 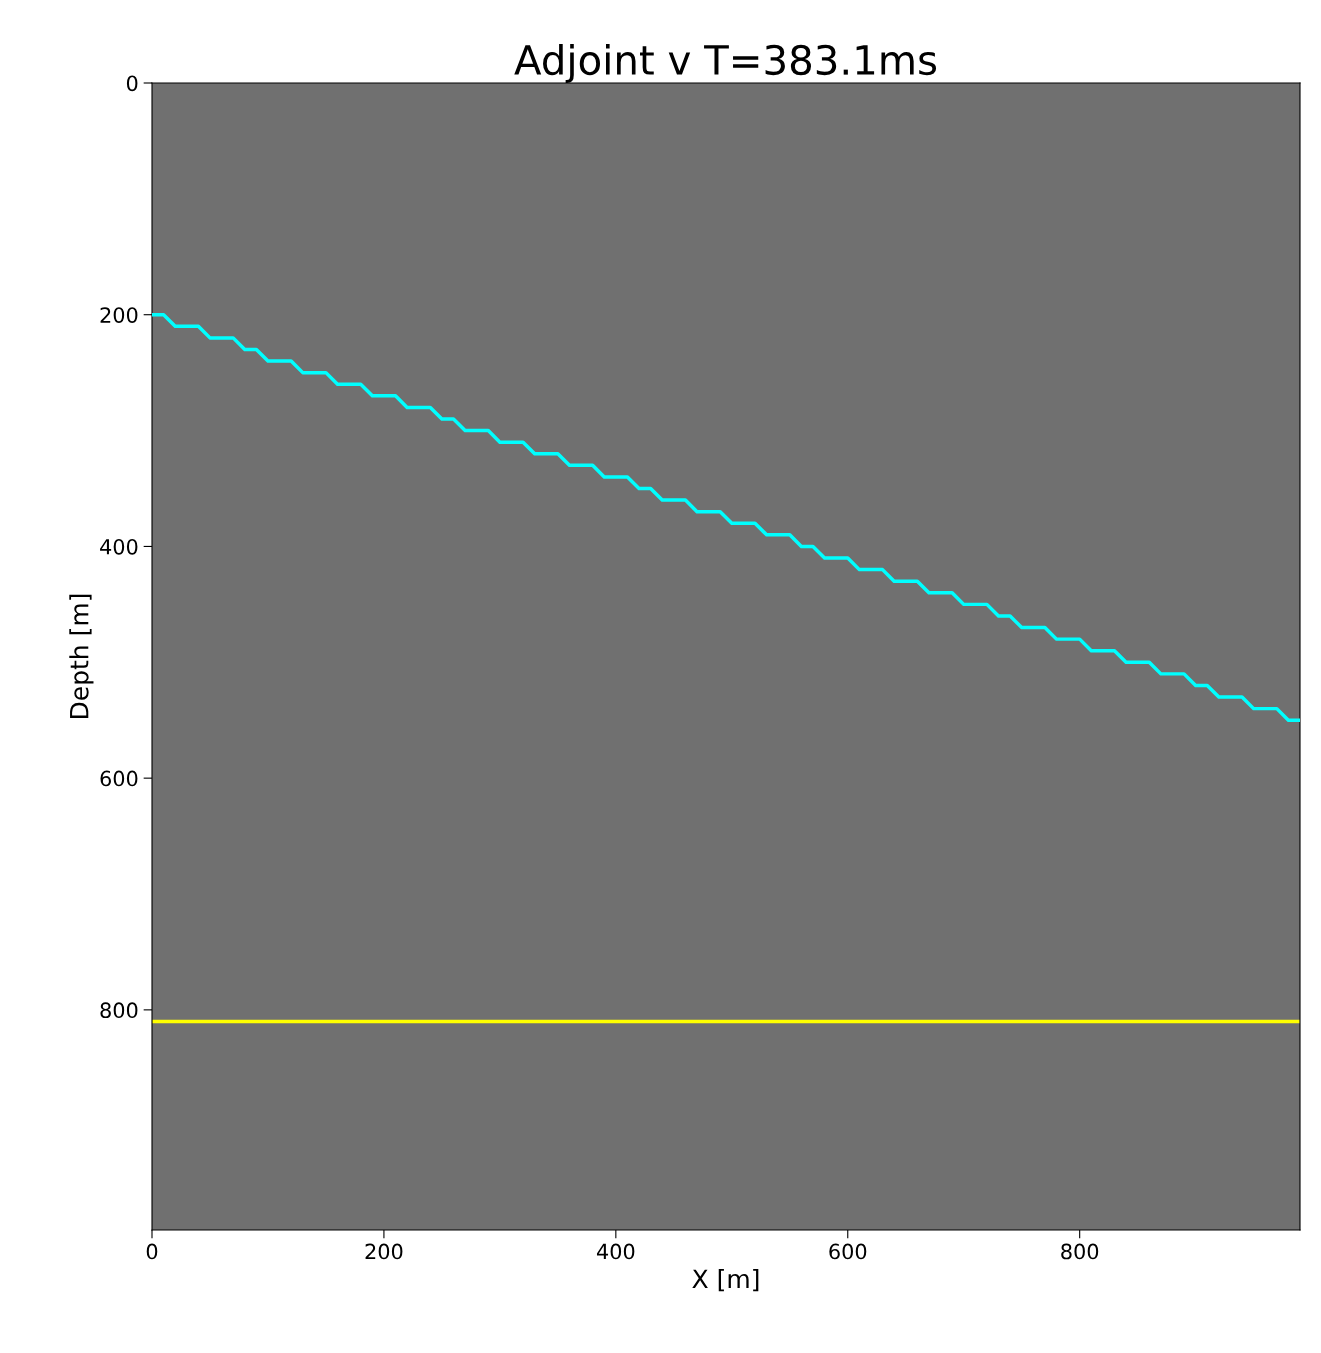 What do you see at coordinates (132, 83) in the screenshot?
I see `y-tick-label: 0` at bounding box center [132, 83].